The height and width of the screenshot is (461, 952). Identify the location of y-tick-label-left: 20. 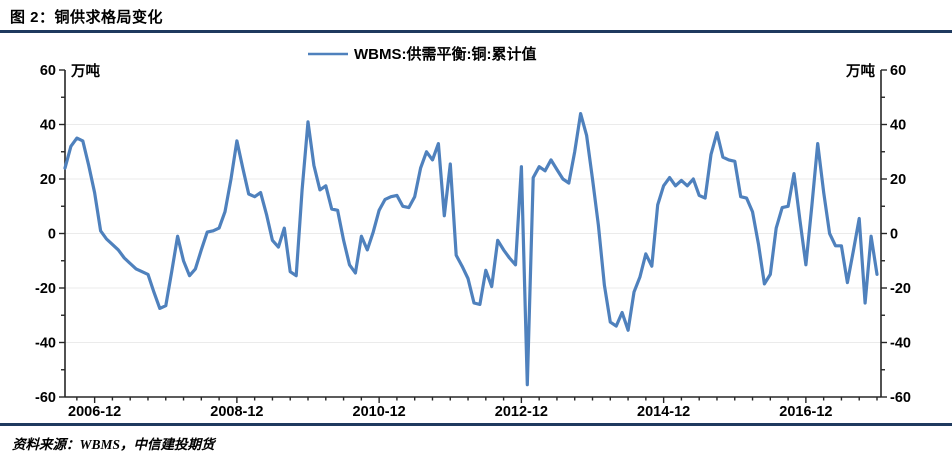
(48, 180).